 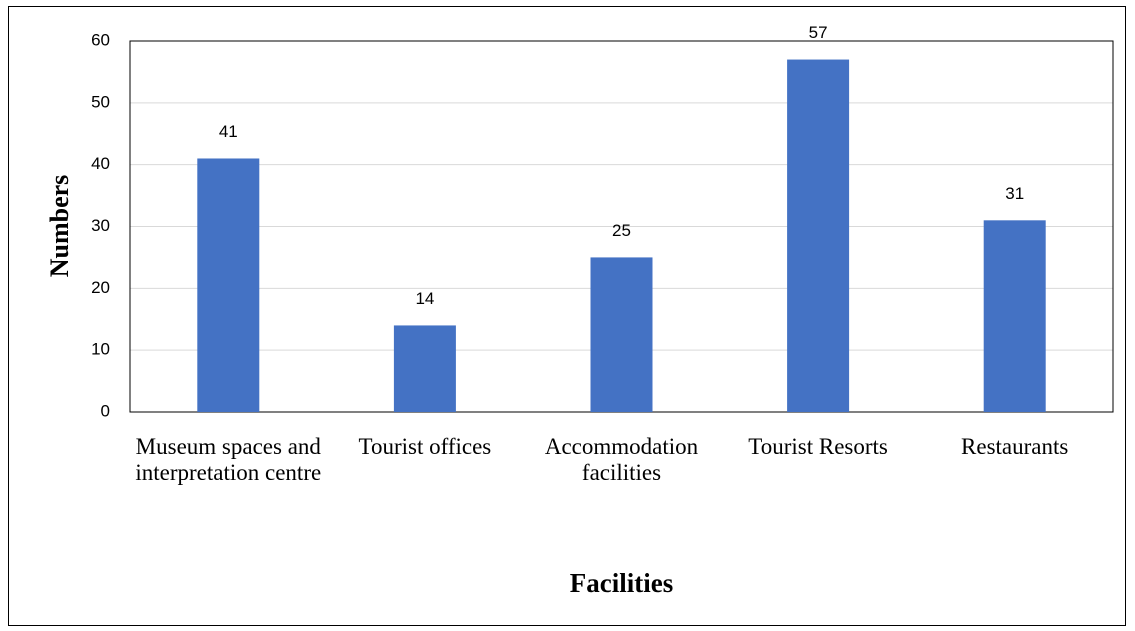 What do you see at coordinates (621, 459) in the screenshot?
I see `x-tick-label: Accommodation facilities` at bounding box center [621, 459].